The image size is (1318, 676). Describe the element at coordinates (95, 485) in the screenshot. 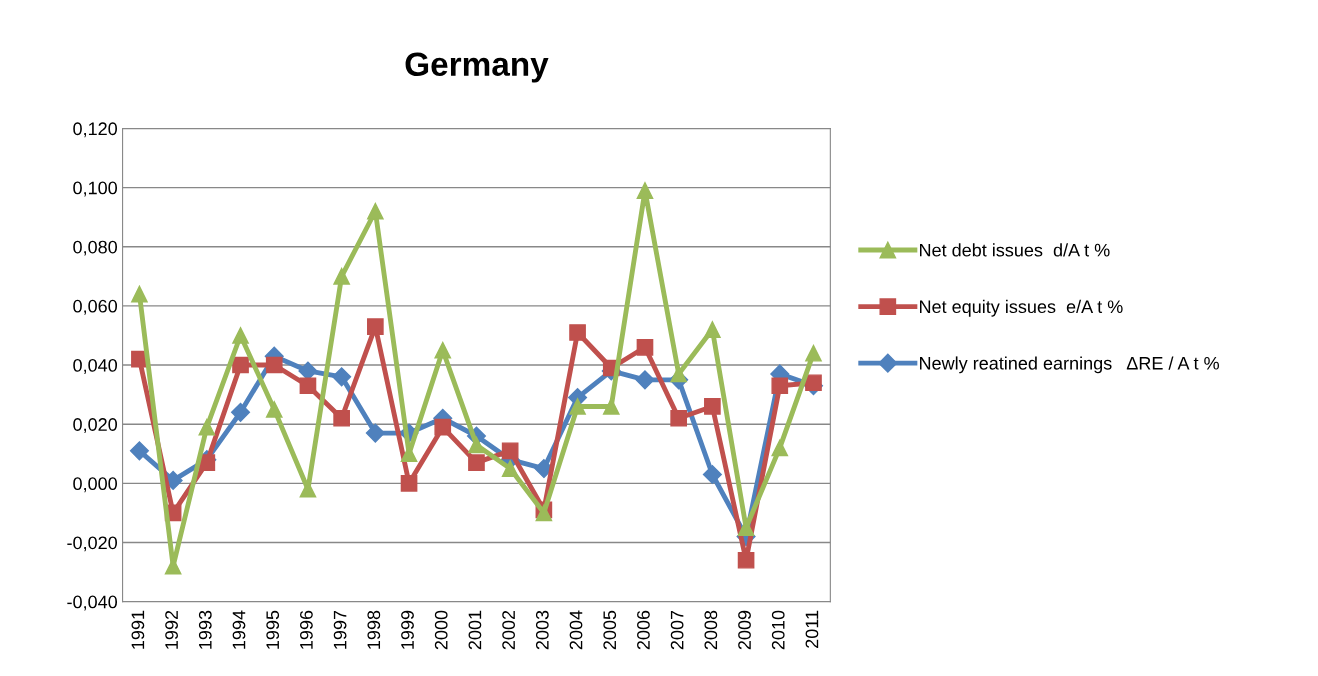

I see `y-tick-label: 0,000` at that location.